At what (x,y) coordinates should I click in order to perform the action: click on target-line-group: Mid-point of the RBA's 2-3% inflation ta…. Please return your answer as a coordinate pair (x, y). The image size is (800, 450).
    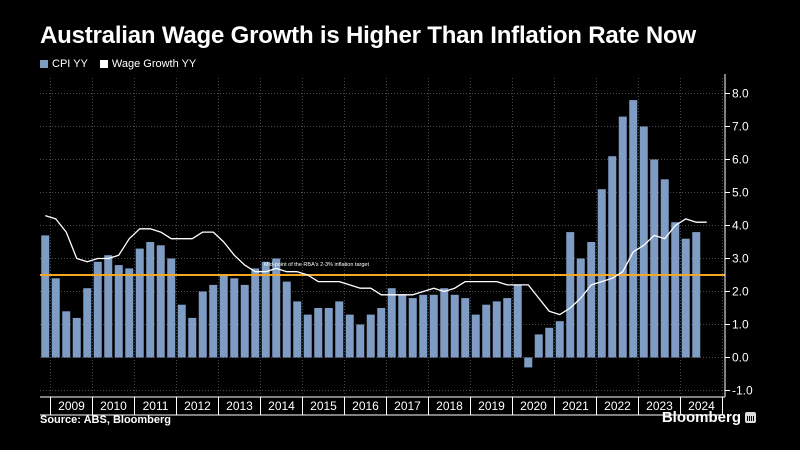
    Looking at the image, I should click on (382, 269).